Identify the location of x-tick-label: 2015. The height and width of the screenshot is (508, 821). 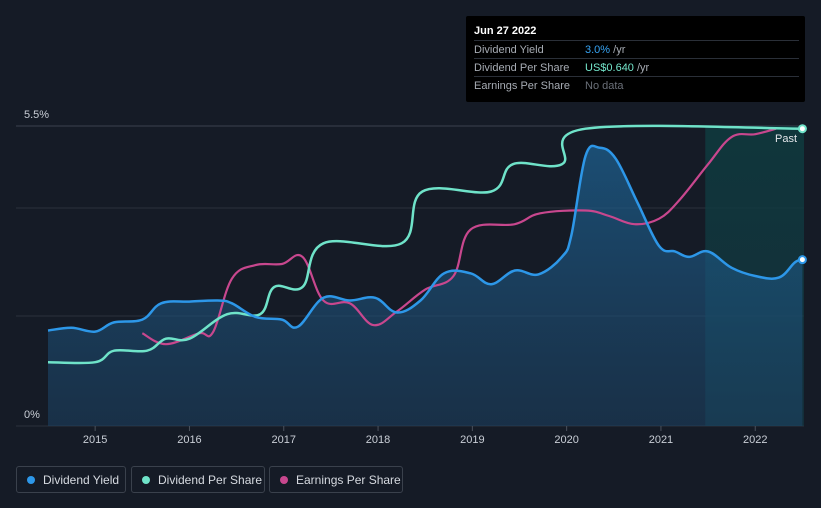
(95, 440).